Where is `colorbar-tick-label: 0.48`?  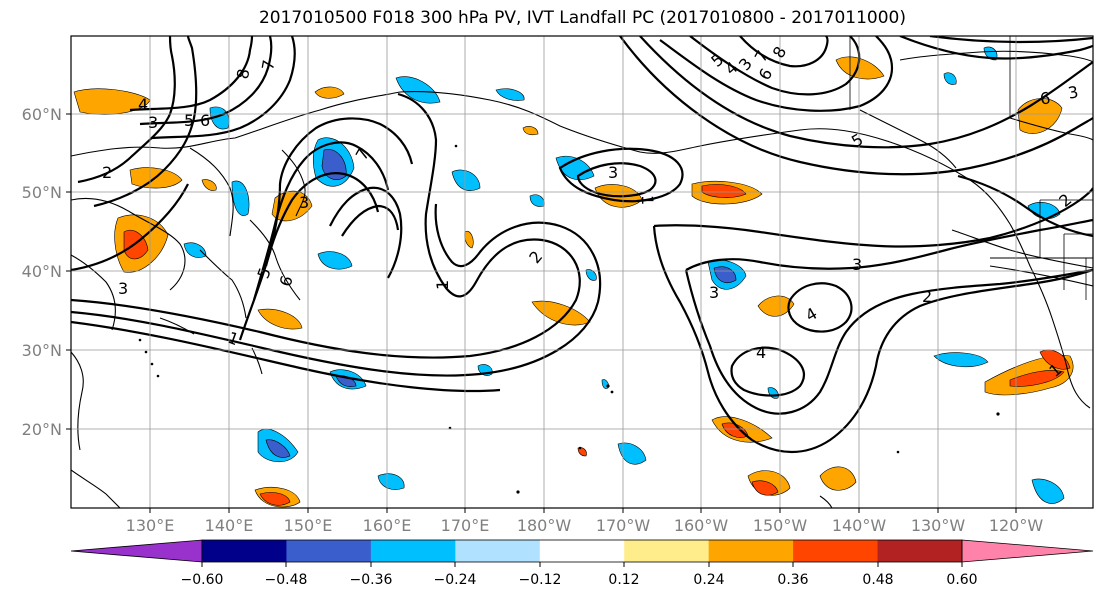
colorbar-tick-label: 0.48 is located at coordinates (877, 580).